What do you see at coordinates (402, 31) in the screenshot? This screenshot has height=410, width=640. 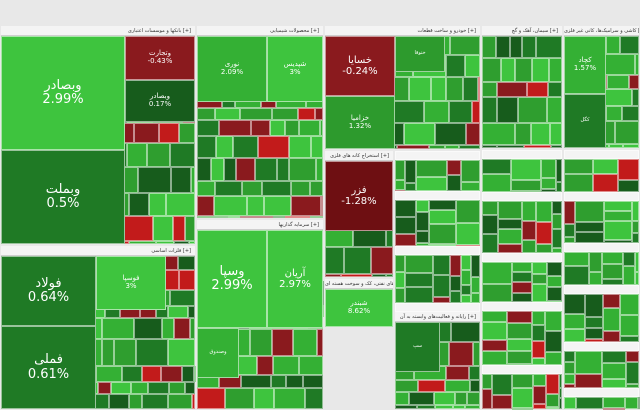 I see `sector-header: خودرو و ساخت قطعات [+]` at bounding box center [402, 31].